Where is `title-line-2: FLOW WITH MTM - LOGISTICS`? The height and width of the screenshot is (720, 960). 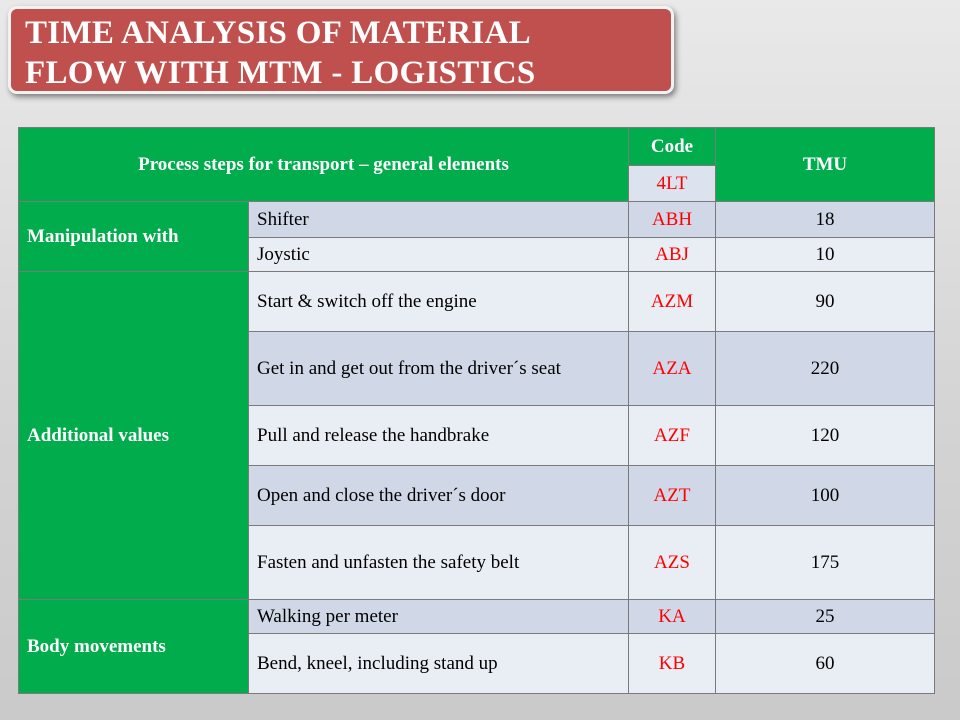 title-line-2: FLOW WITH MTM - LOGISTICS is located at coordinates (280, 73).